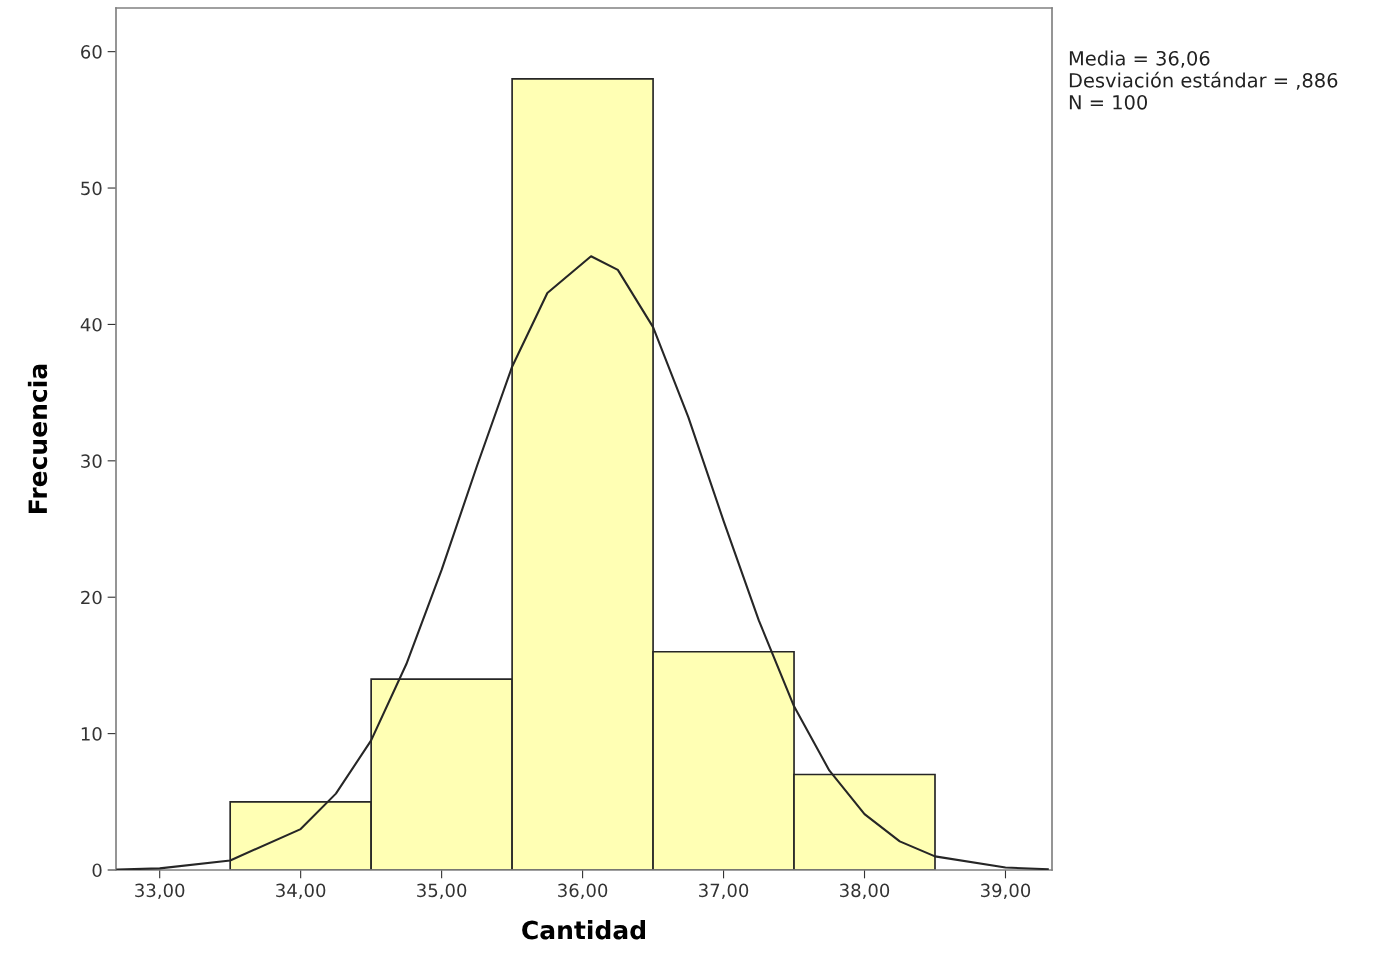 The image size is (1398, 955). What do you see at coordinates (91, 52) in the screenshot?
I see `y-tick-label: 60` at bounding box center [91, 52].